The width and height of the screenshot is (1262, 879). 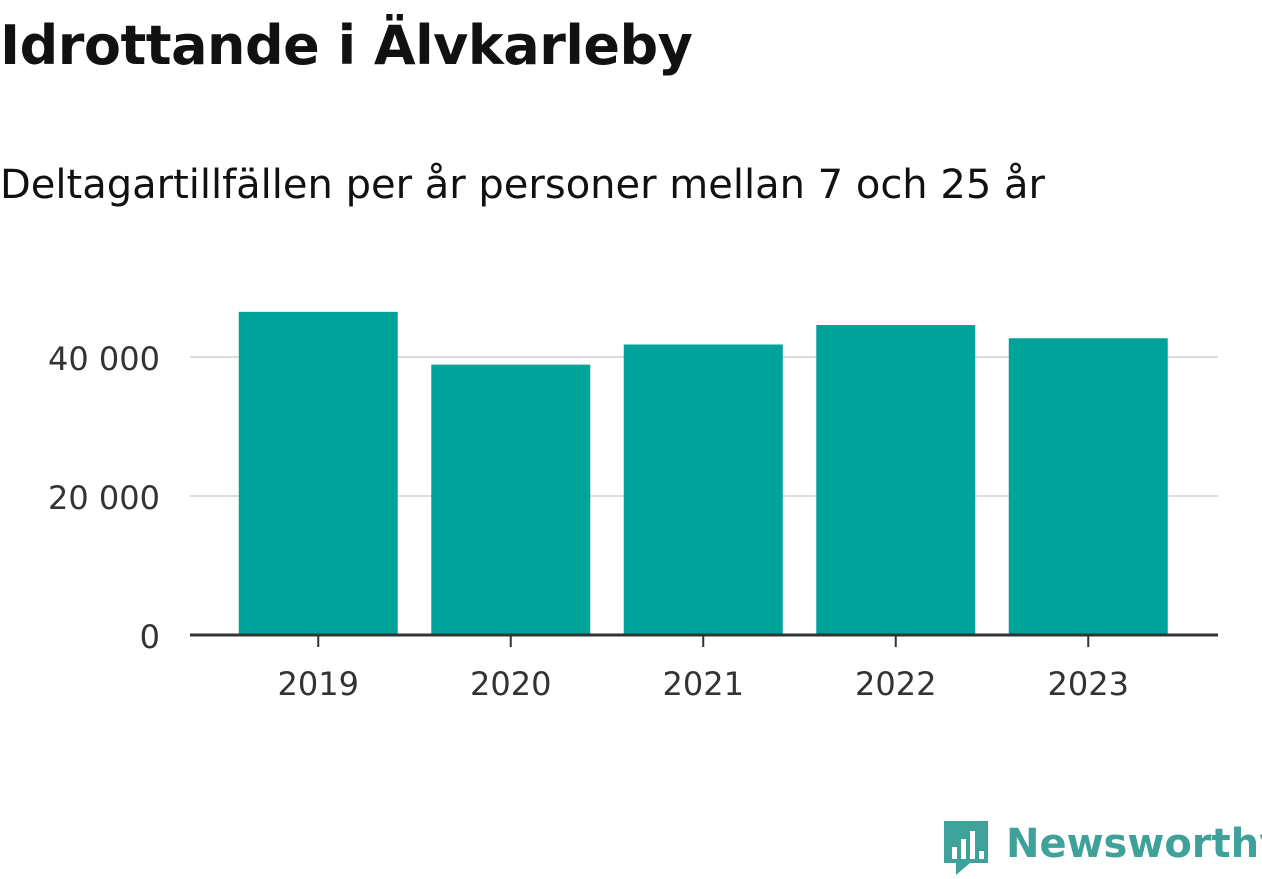 I want to click on y-tick-label: 40 000, so click(x=104, y=359).